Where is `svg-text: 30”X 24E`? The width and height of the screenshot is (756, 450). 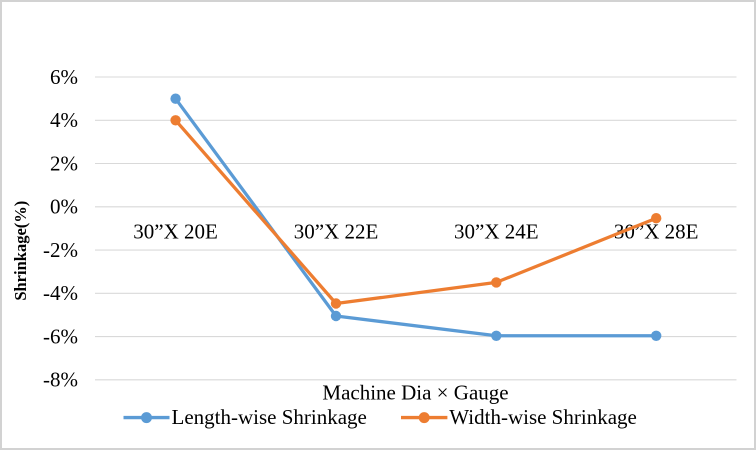 svg-text: 30”X 24E is located at coordinates (496, 231).